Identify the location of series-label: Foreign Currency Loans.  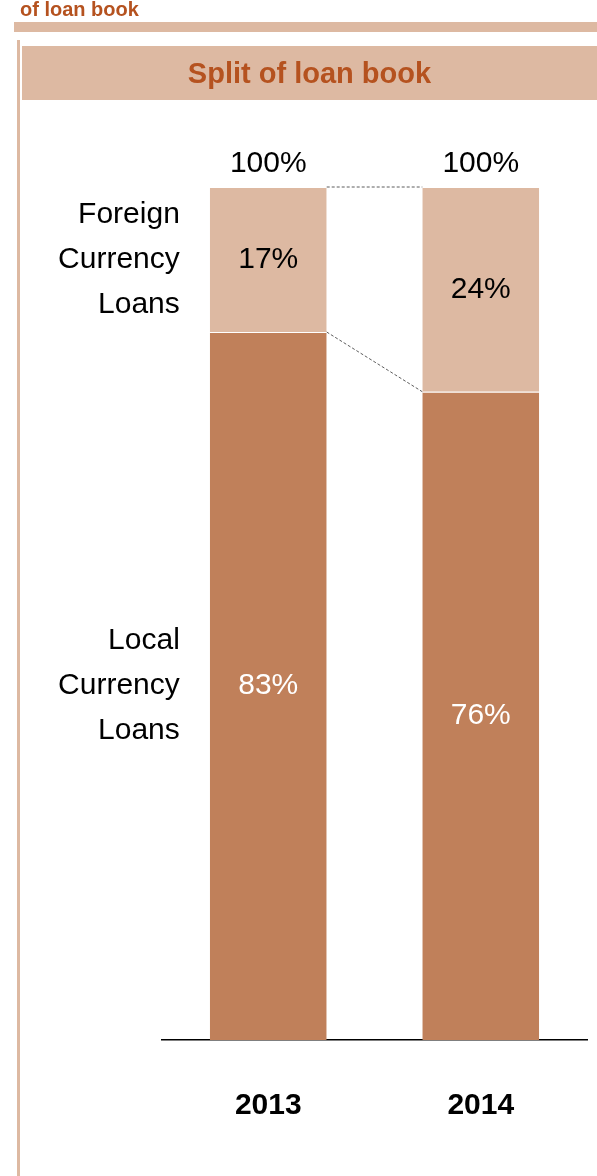
(119, 257).